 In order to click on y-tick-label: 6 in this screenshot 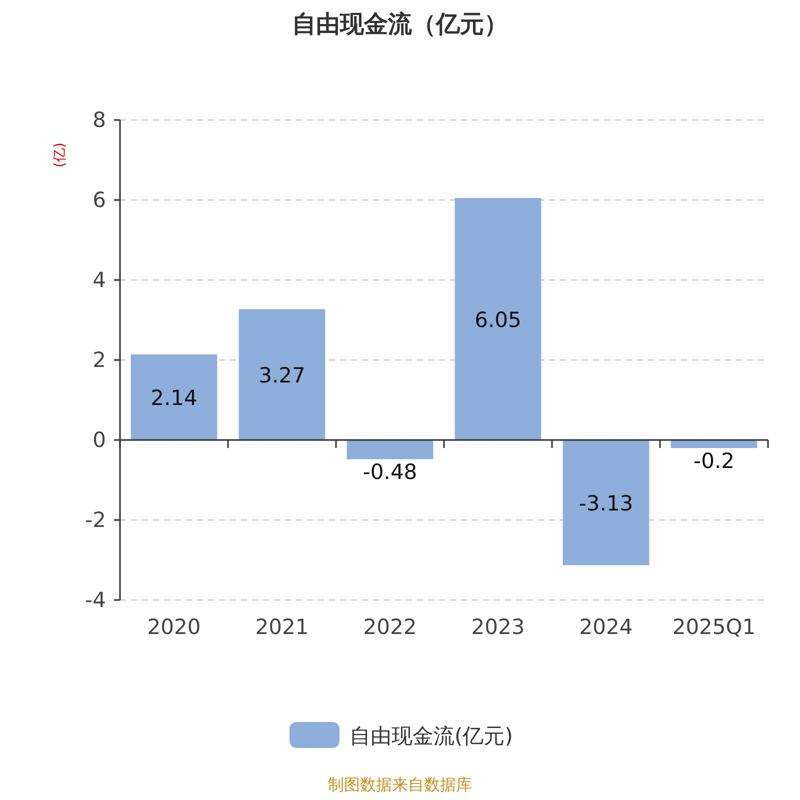, I will do `click(99, 200)`.